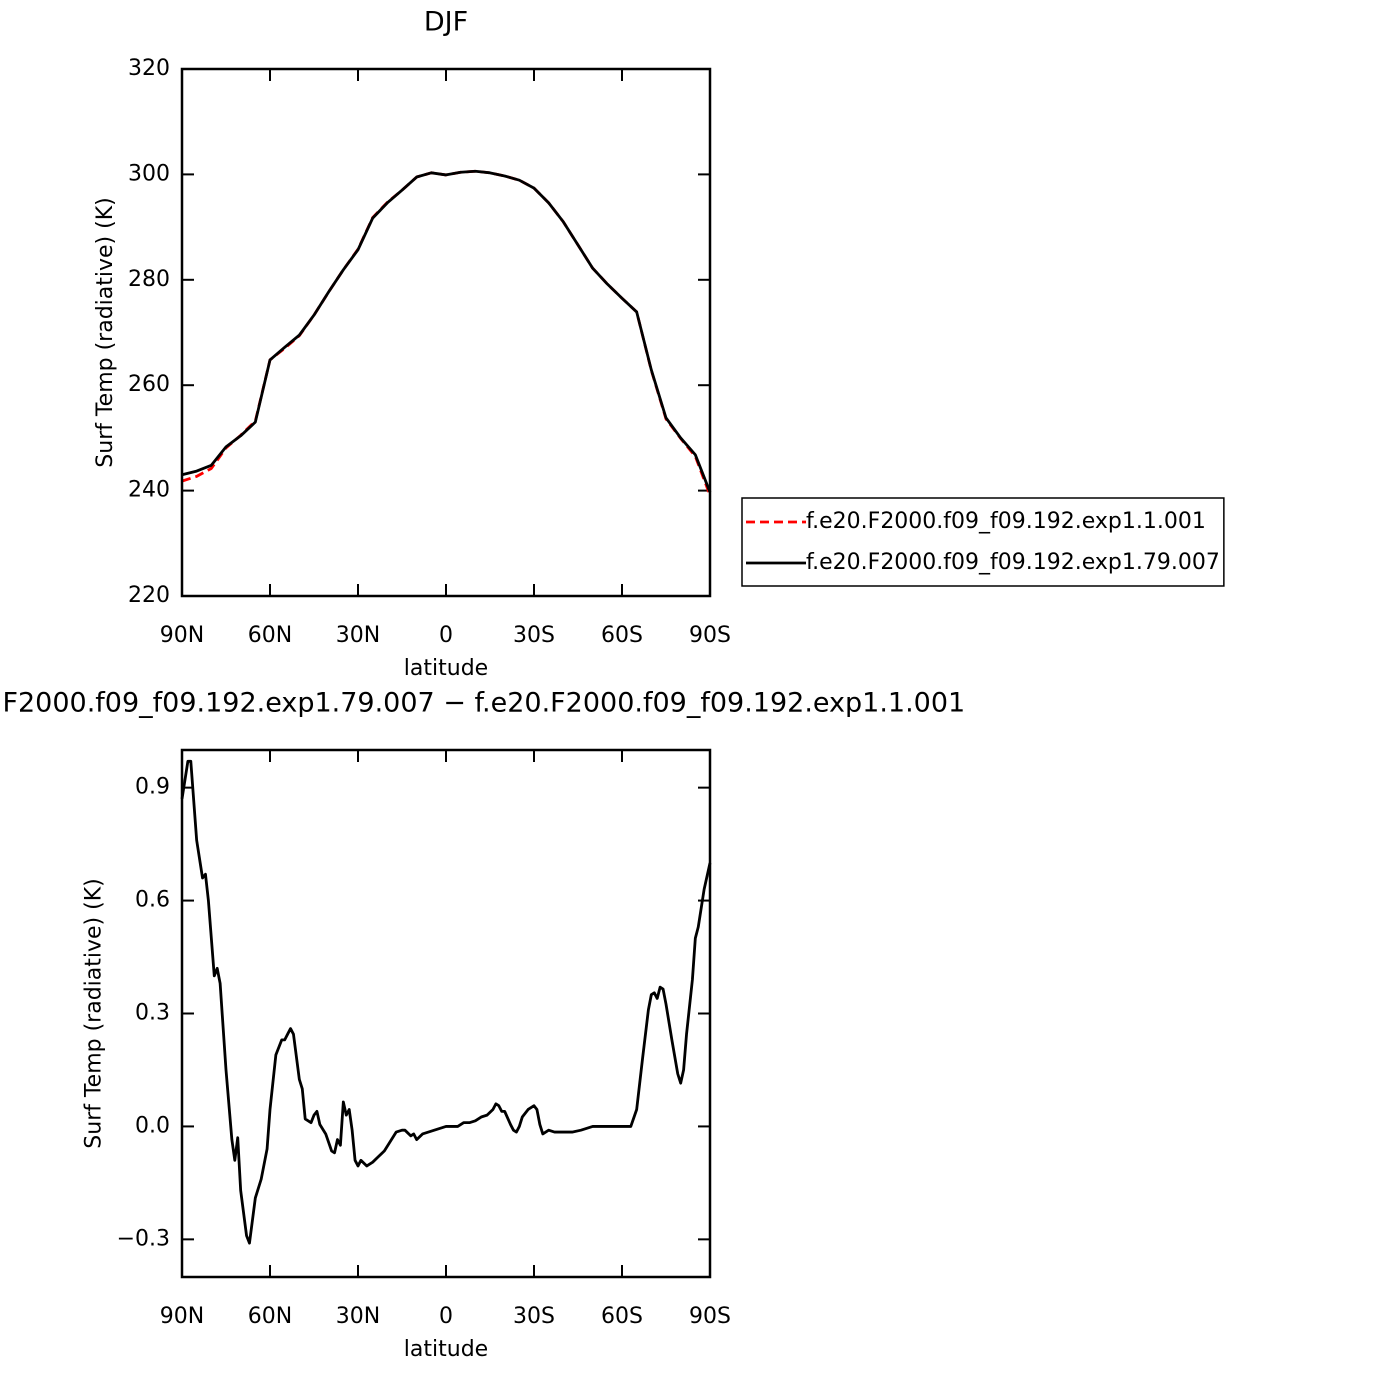 This screenshot has width=1374, height=1374. What do you see at coordinates (149, 595) in the screenshot?
I see `y-tick-label: 220` at bounding box center [149, 595].